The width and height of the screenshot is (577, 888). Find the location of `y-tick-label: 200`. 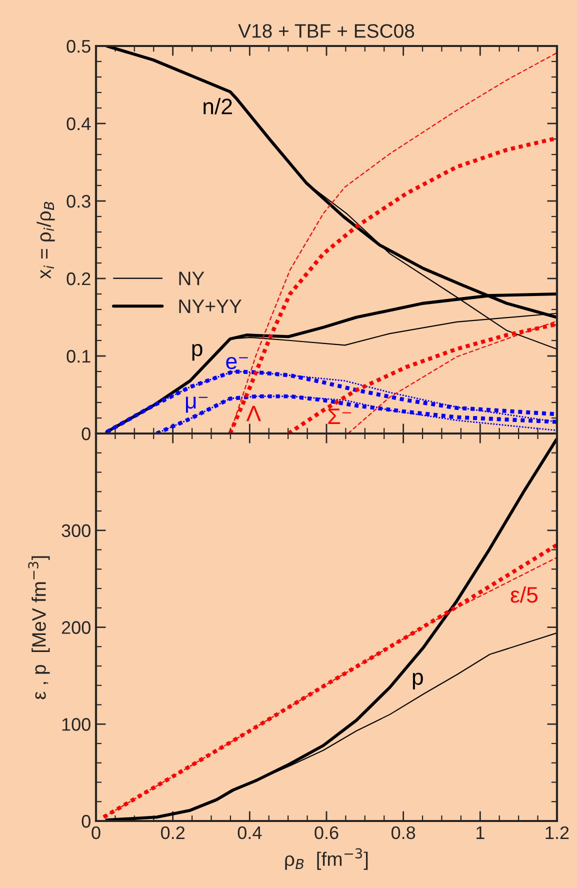

y-tick-label: 200 is located at coordinates (76, 627).